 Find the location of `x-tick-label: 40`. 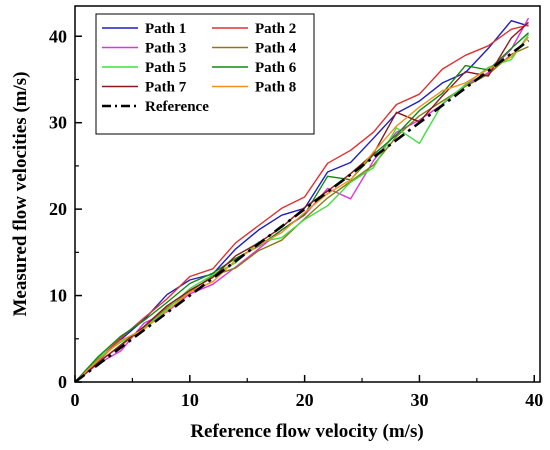

x-tick-label: 40 is located at coordinates (534, 400).